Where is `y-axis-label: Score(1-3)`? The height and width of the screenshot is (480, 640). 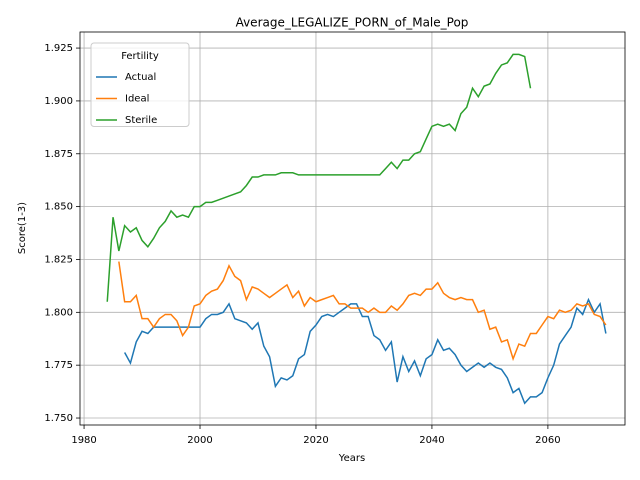
y-axis-label: Score(1-3) is located at coordinates (22, 228).